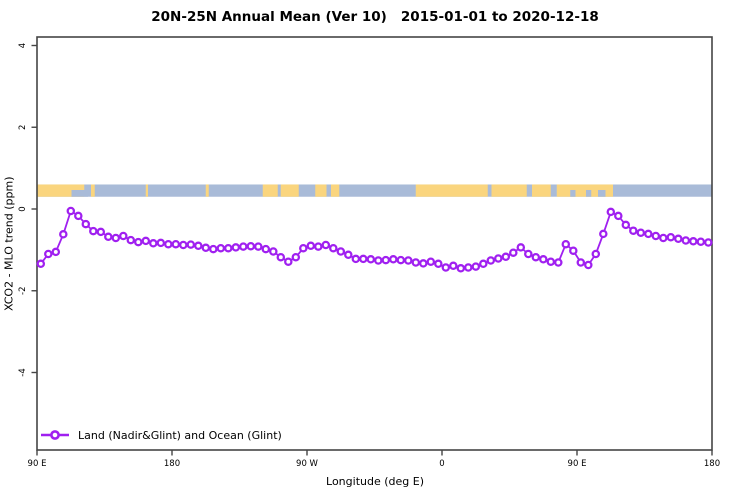  I want to click on legend: Land (Nadir&Glint) and Ocean (Glint), so click(161, 435).